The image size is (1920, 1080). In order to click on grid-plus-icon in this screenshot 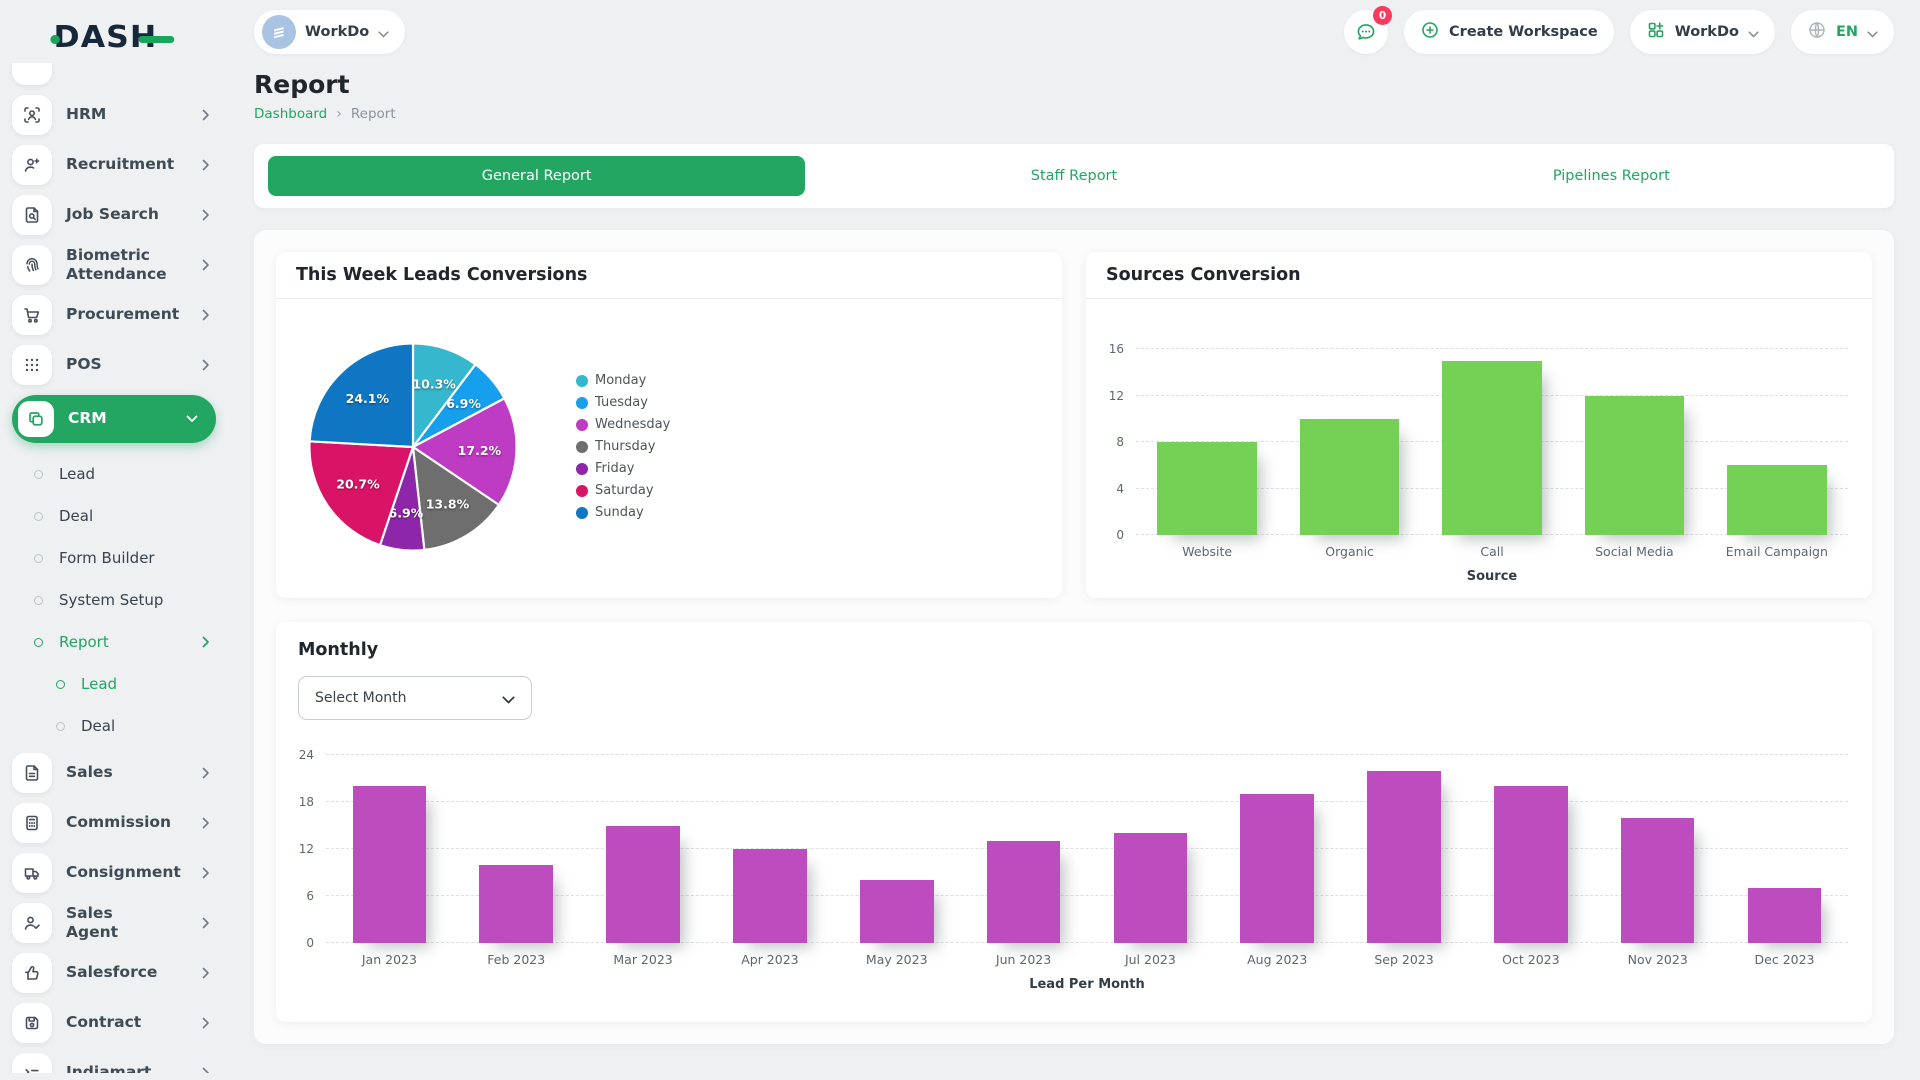, I will do `click(1656, 32)`.